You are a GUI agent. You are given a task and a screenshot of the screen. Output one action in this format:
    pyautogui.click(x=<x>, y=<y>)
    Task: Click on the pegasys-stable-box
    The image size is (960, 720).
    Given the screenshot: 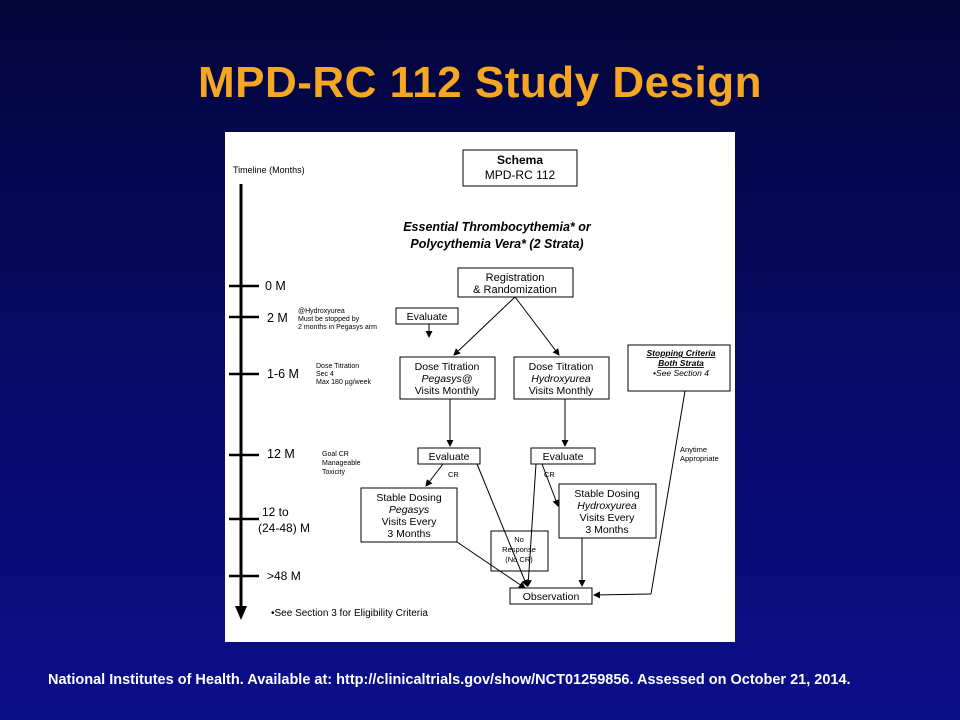 What is the action you would take?
    pyautogui.click(x=409, y=515)
    